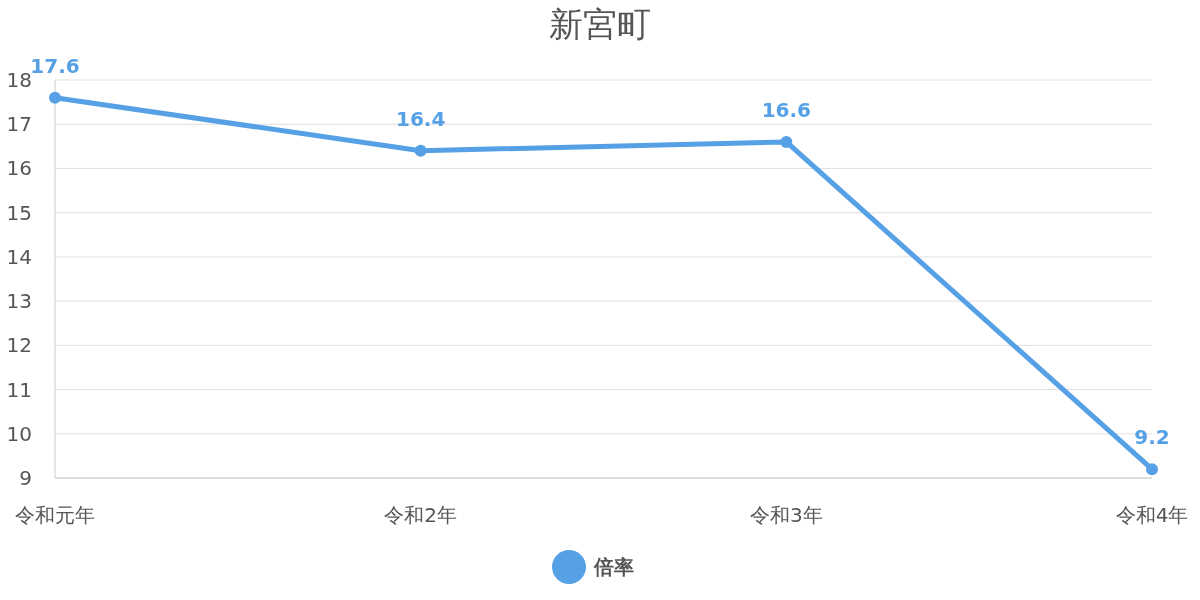  I want to click on x-tick-label: 令和元年, so click(55, 515).